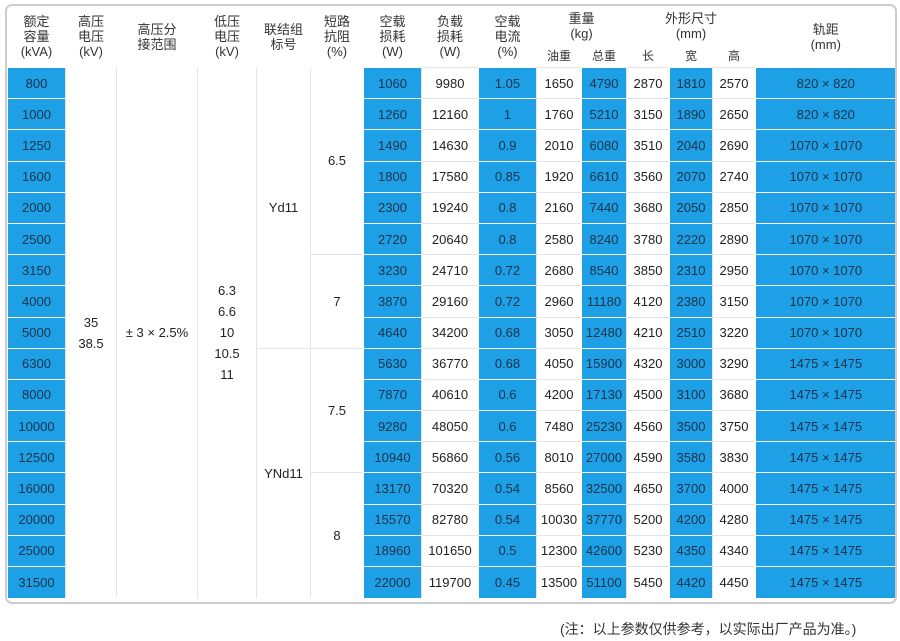 This screenshot has width=900, height=641. What do you see at coordinates (648, 301) in the screenshot?
I see `length-cell: 4120` at bounding box center [648, 301].